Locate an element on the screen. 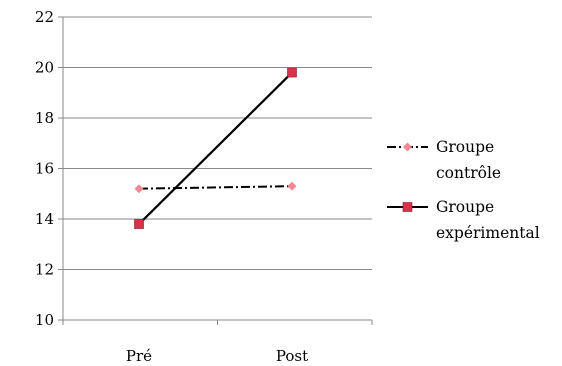 This screenshot has height=366, width=562. x-tick-label-2: Post is located at coordinates (292, 356).